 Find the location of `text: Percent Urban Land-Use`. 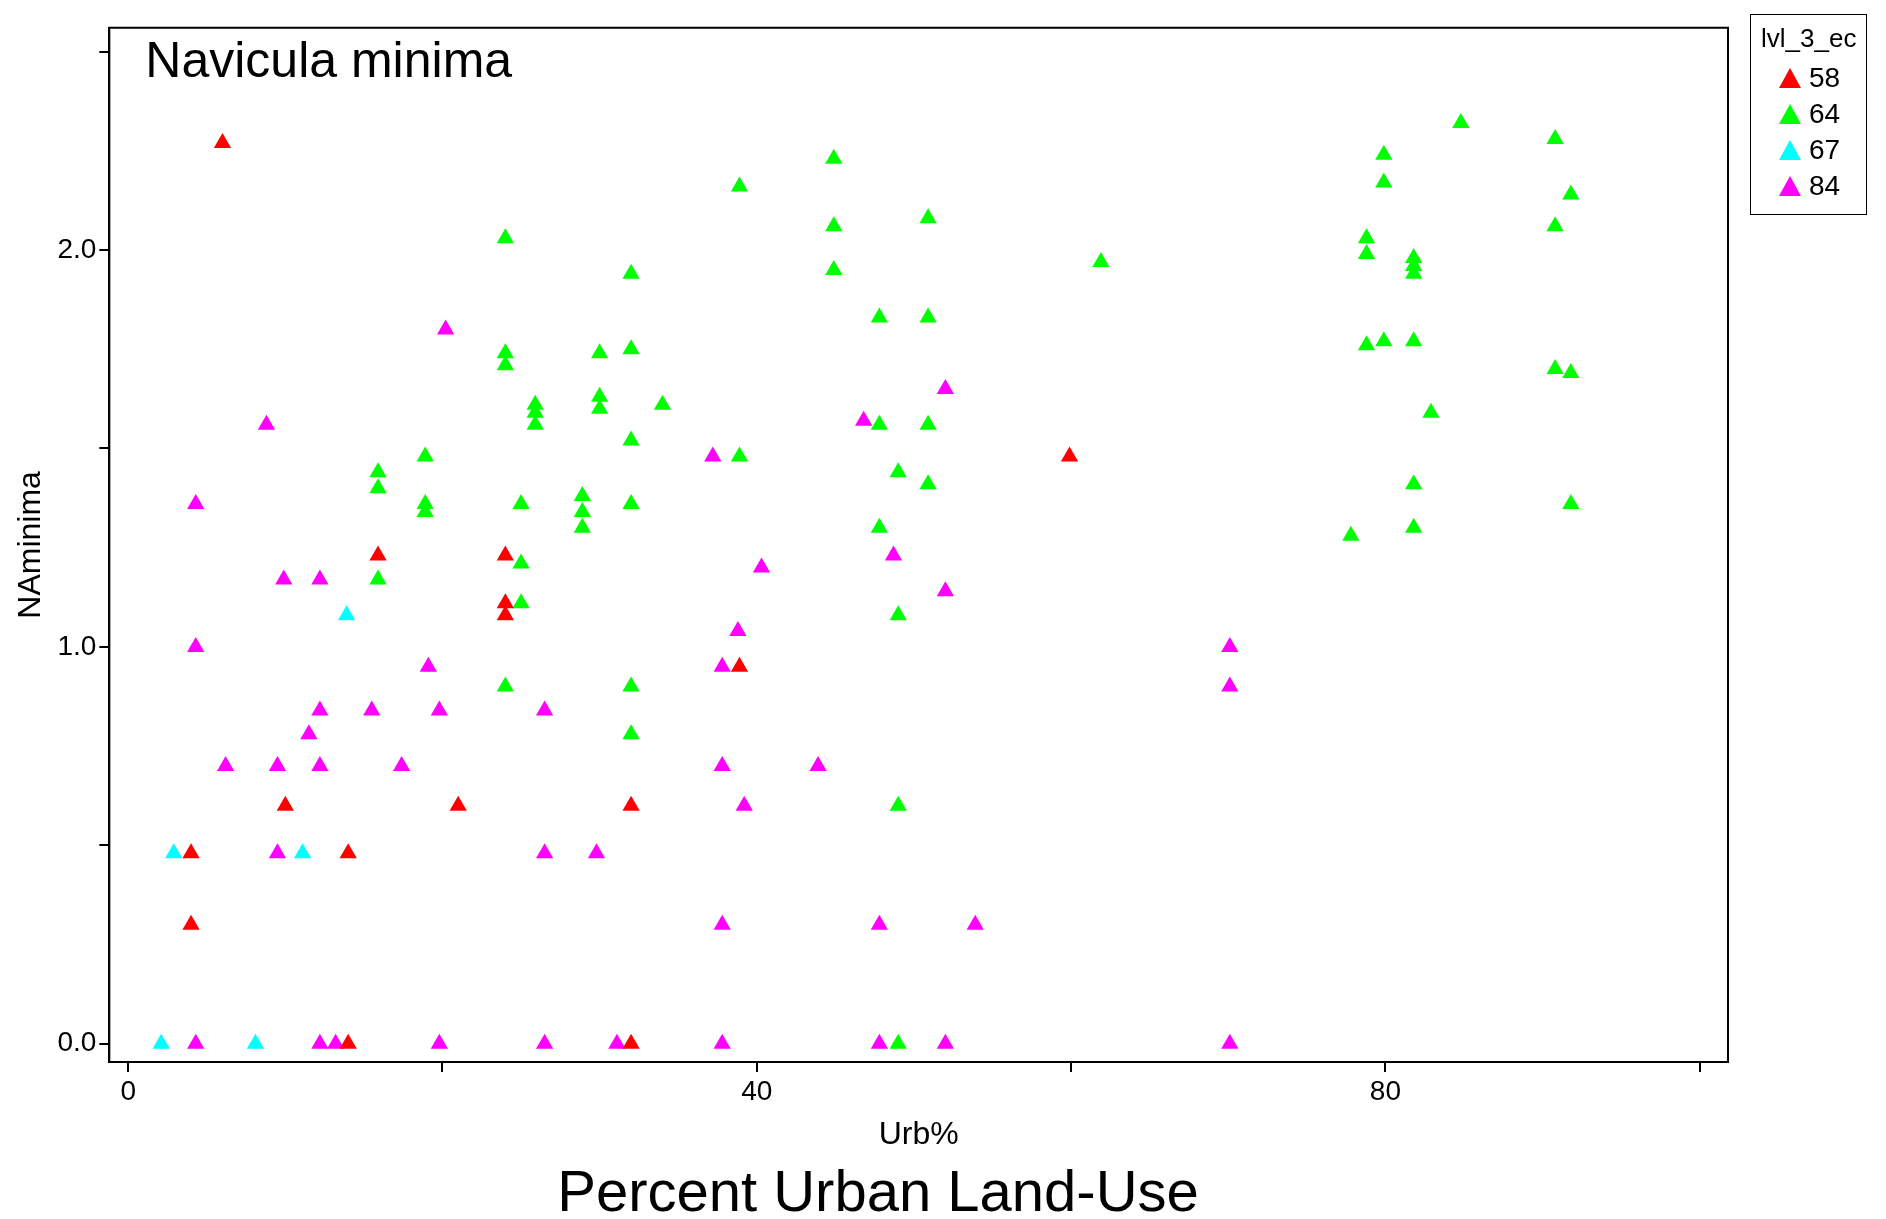

text: Percent Urban Land-Use is located at coordinates (878, 1188).